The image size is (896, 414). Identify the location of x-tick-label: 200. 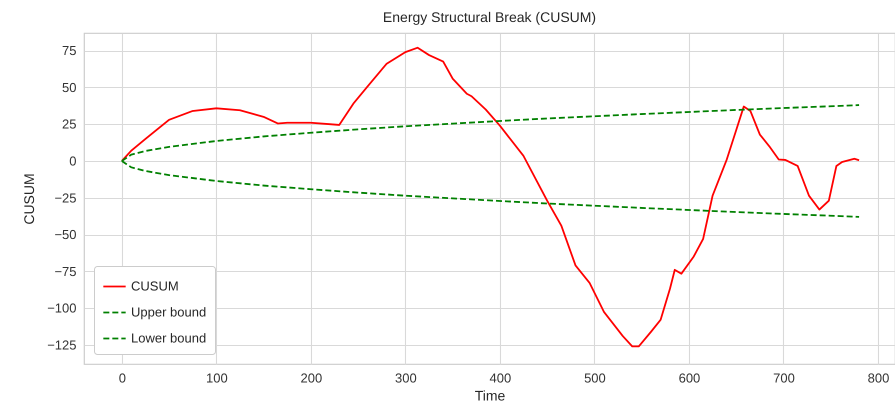
(311, 378).